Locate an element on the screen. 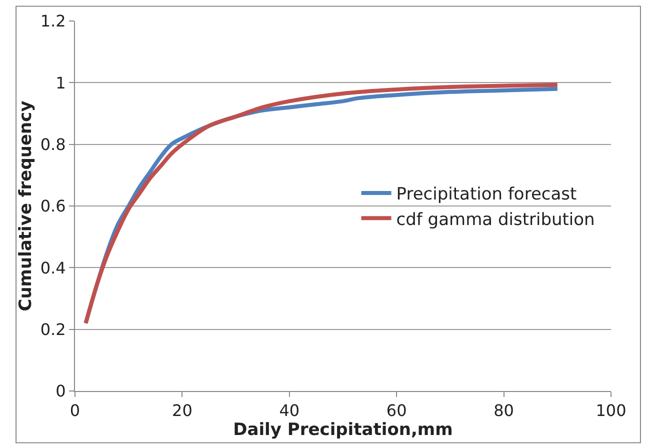  y-tick-label: 0.2 is located at coordinates (53, 329).